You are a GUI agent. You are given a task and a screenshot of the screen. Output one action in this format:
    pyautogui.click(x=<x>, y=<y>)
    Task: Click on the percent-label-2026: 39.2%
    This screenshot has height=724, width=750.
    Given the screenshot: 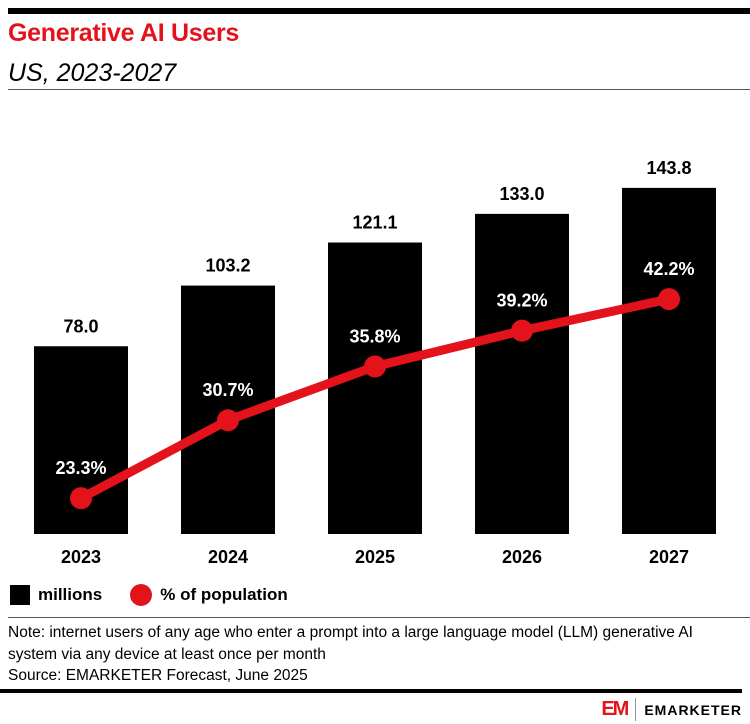 What is the action you would take?
    pyautogui.click(x=521, y=301)
    